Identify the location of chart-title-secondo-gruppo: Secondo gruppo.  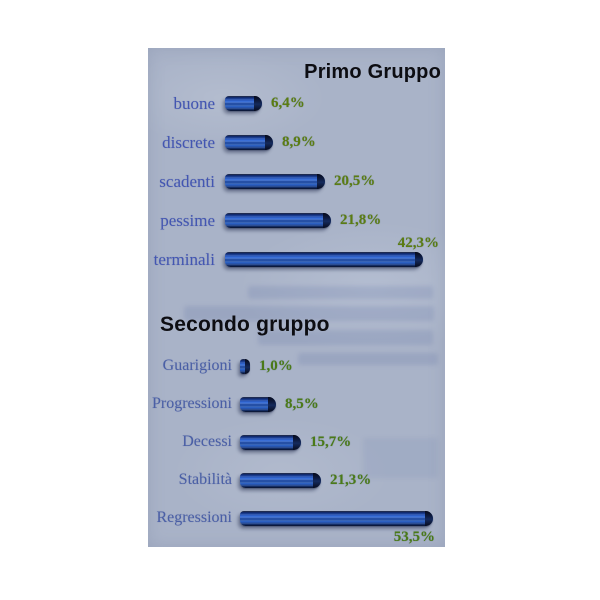
(245, 324).